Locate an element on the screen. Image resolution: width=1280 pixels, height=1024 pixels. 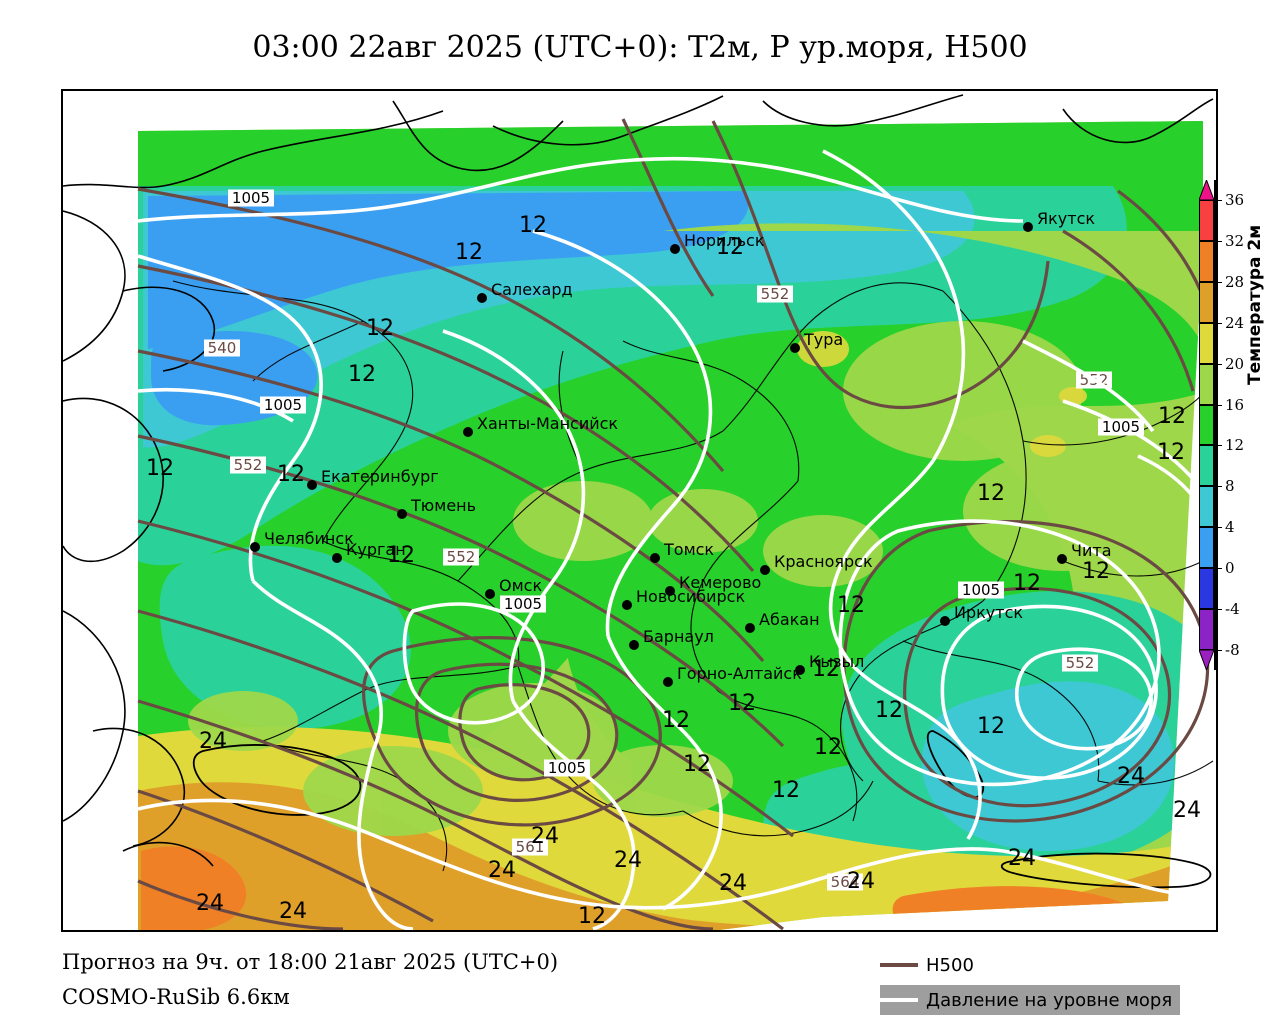
city-marker: Норильск is located at coordinates (717, 242).